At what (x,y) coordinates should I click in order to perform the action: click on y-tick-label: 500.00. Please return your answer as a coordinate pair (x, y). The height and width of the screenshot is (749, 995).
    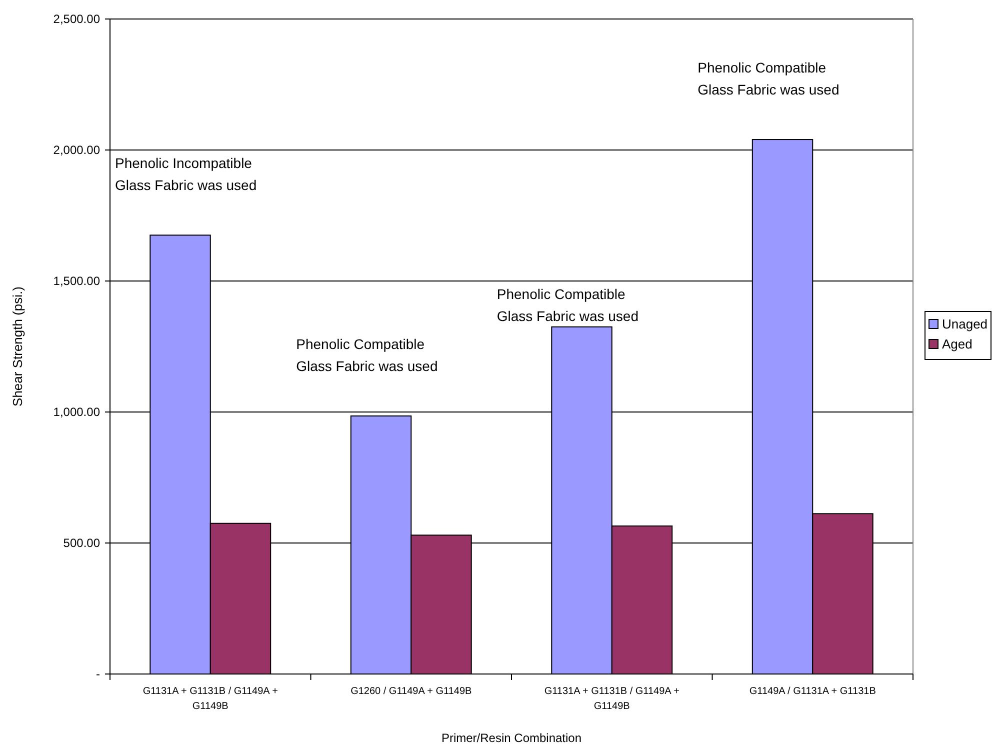
    Looking at the image, I should click on (81, 543).